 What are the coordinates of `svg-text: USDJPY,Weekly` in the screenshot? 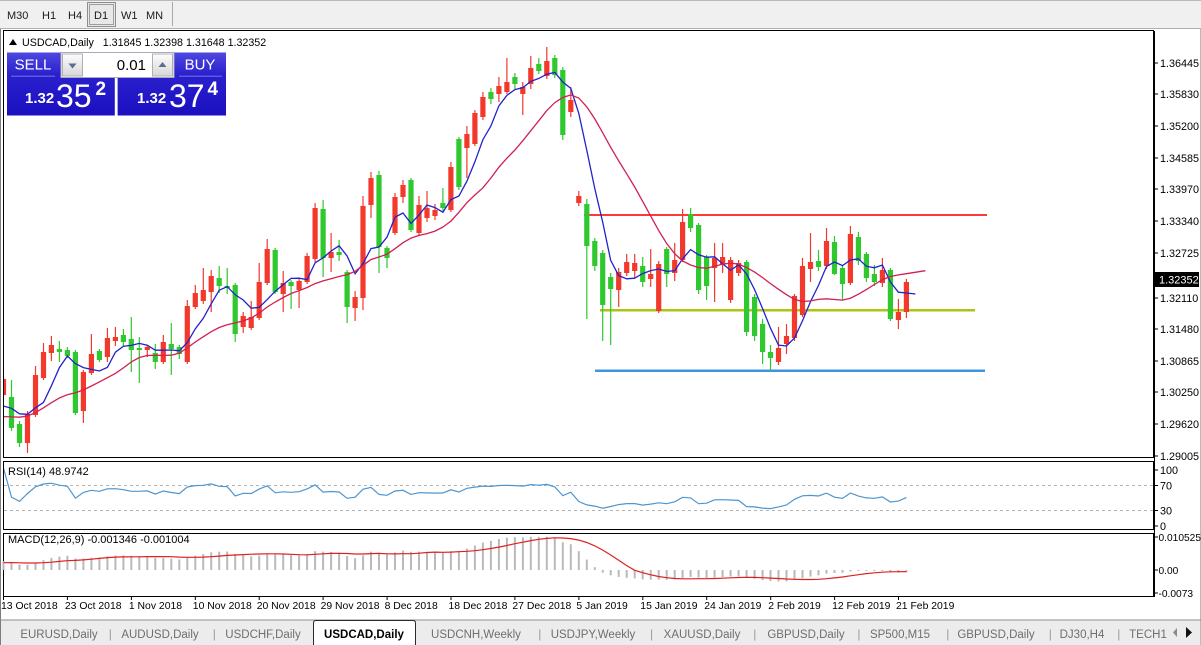 It's located at (593, 635).